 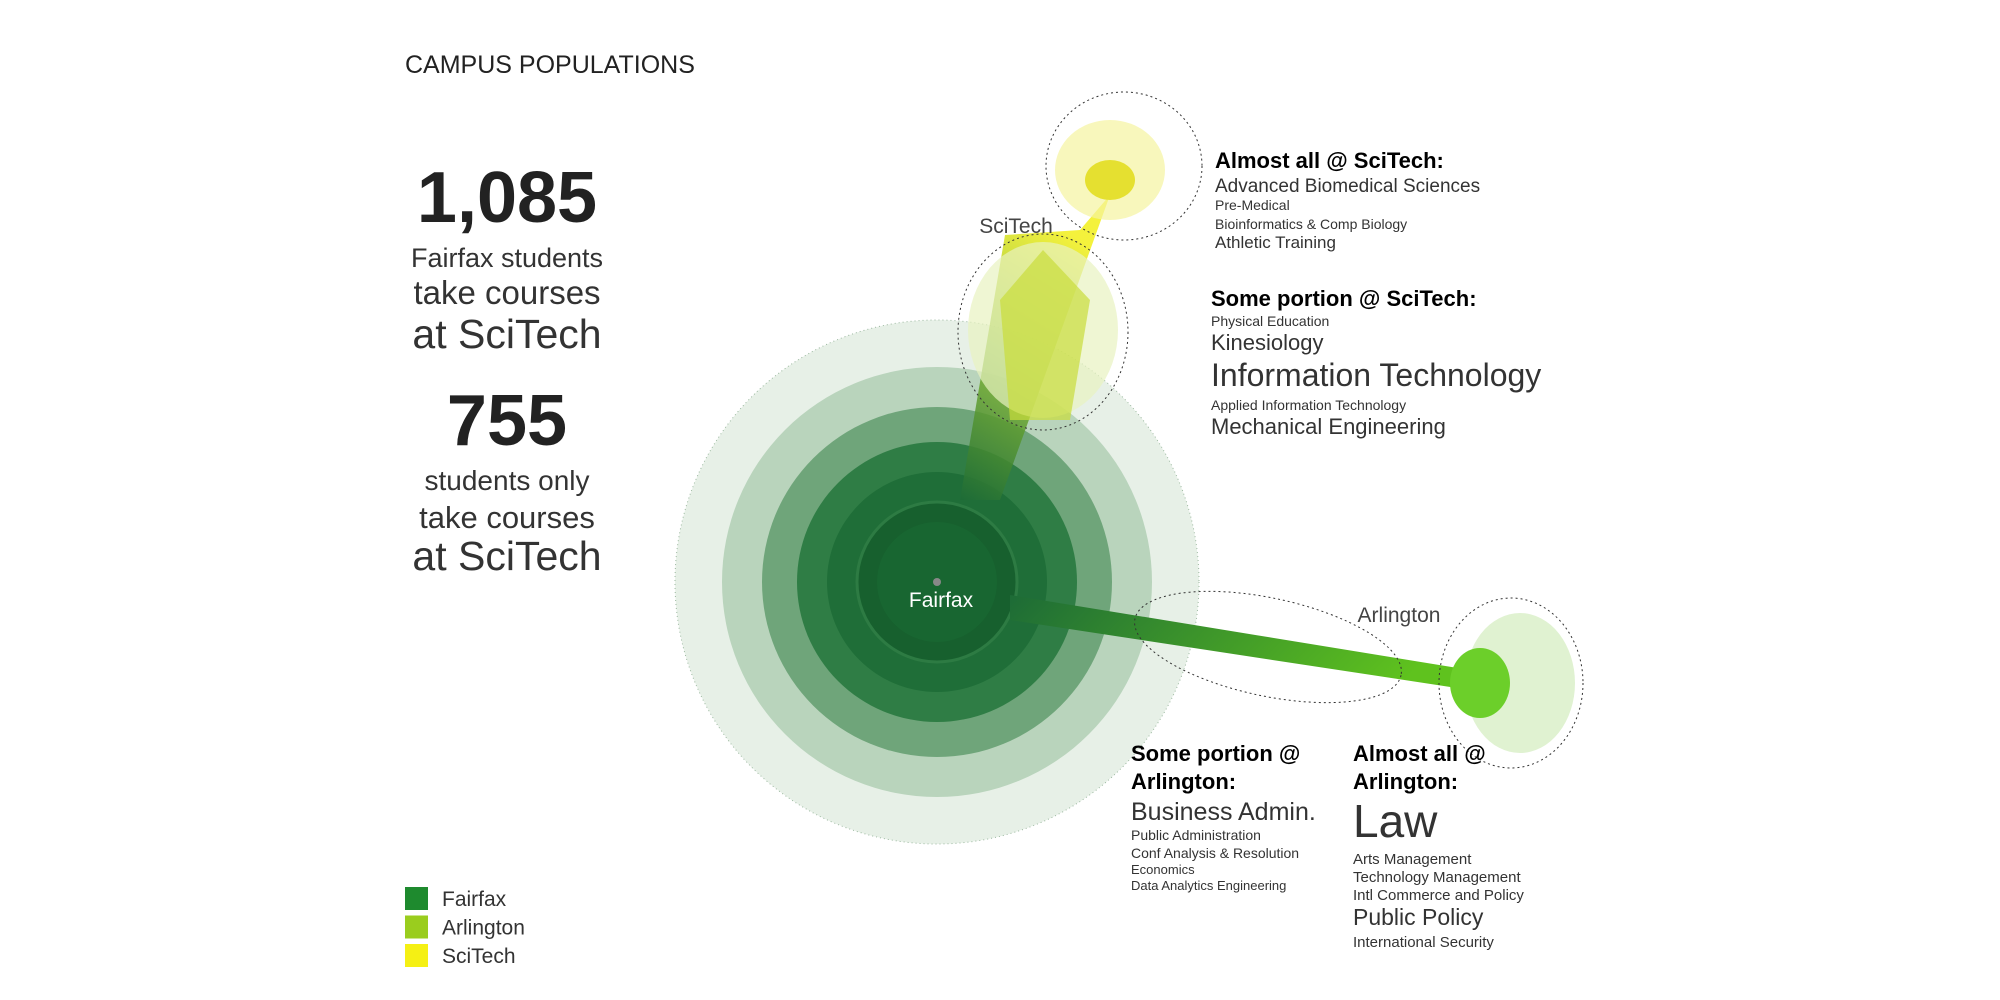 I want to click on stat-caption: students only, so click(x=507, y=480).